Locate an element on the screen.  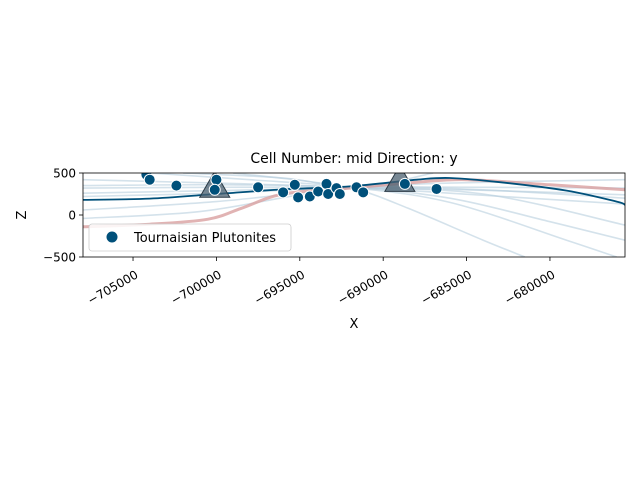
y-tick-label-2: 500 is located at coordinates (64, 174).